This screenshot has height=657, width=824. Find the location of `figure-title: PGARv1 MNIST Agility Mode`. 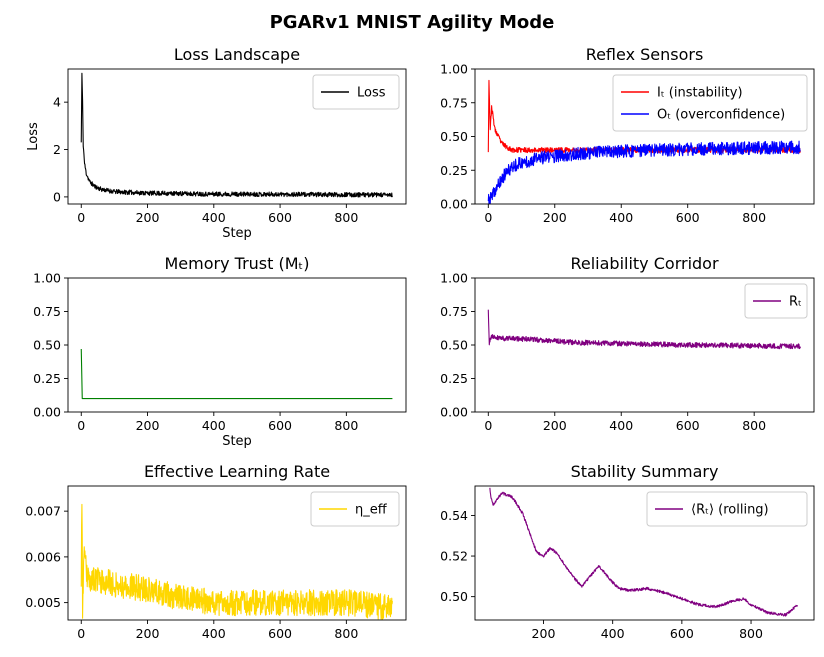

figure-title: PGARv1 MNIST Agility Mode is located at coordinates (412, 22).